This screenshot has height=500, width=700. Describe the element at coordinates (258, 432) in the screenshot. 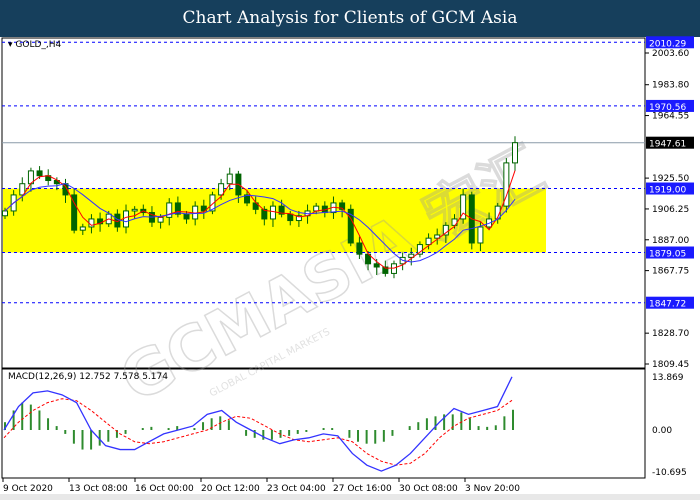

I see `macd-signal-line` at that location.